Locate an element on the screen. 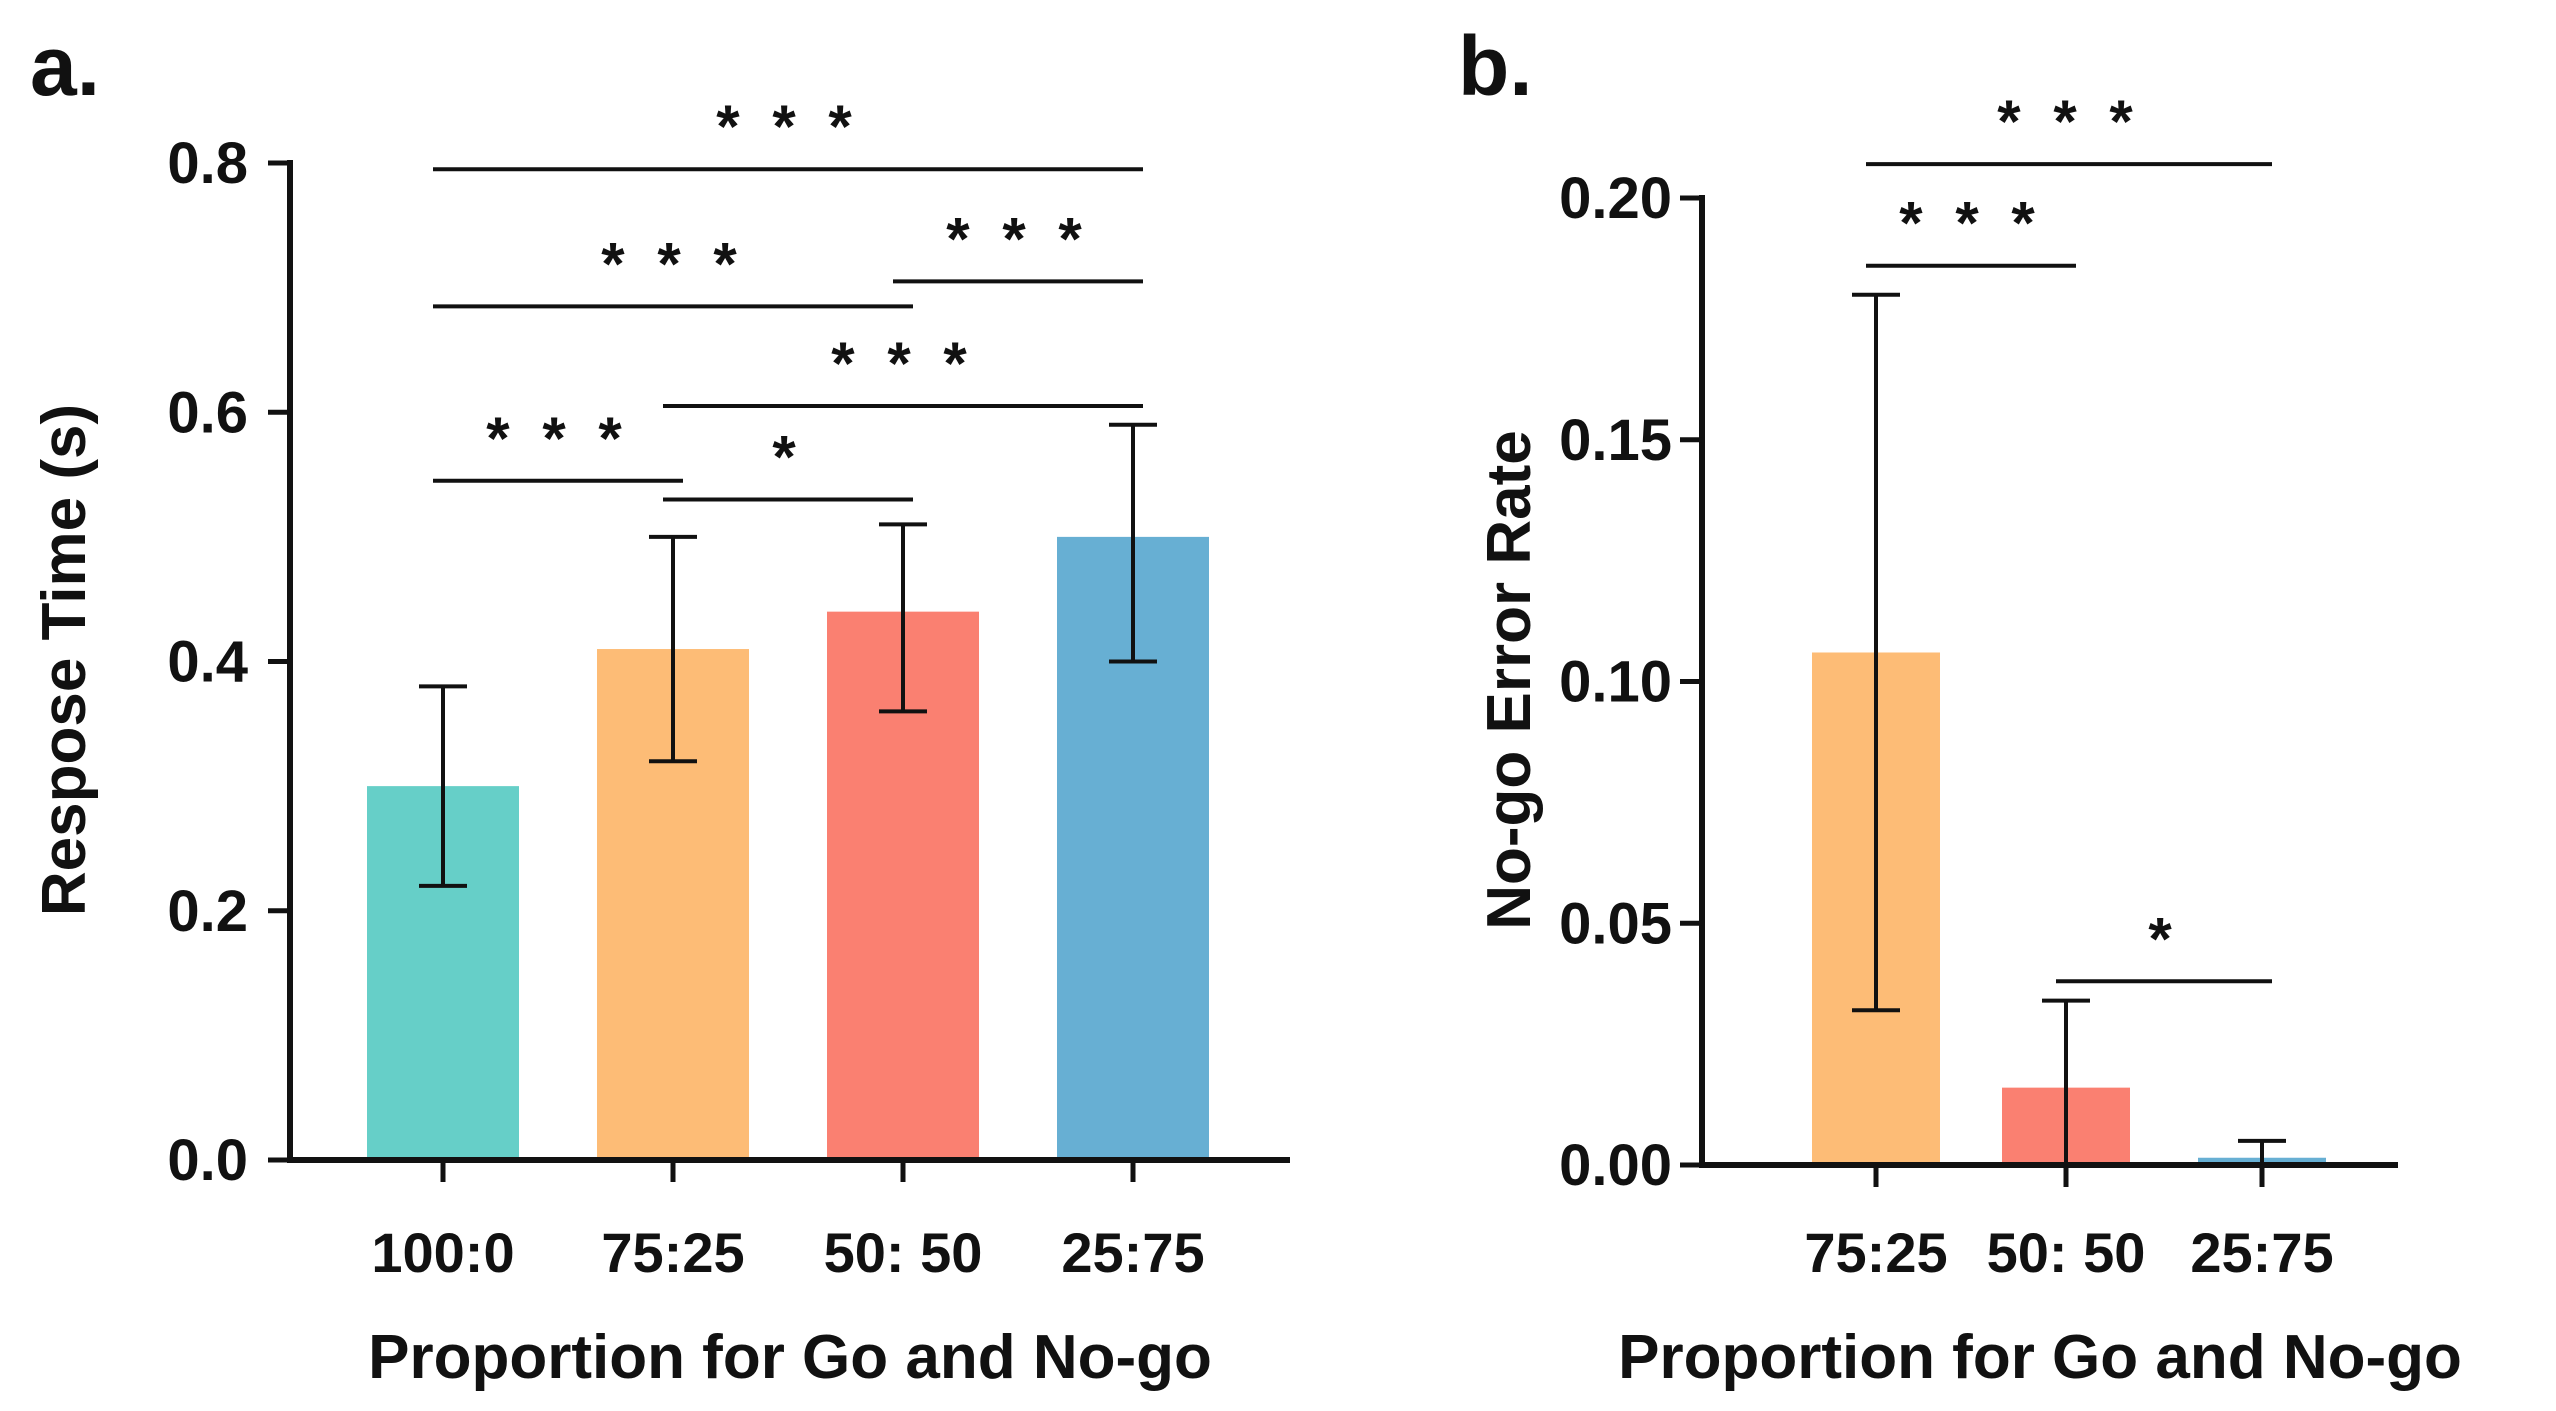  y-tick-label: 0.05 is located at coordinates (1615, 923).